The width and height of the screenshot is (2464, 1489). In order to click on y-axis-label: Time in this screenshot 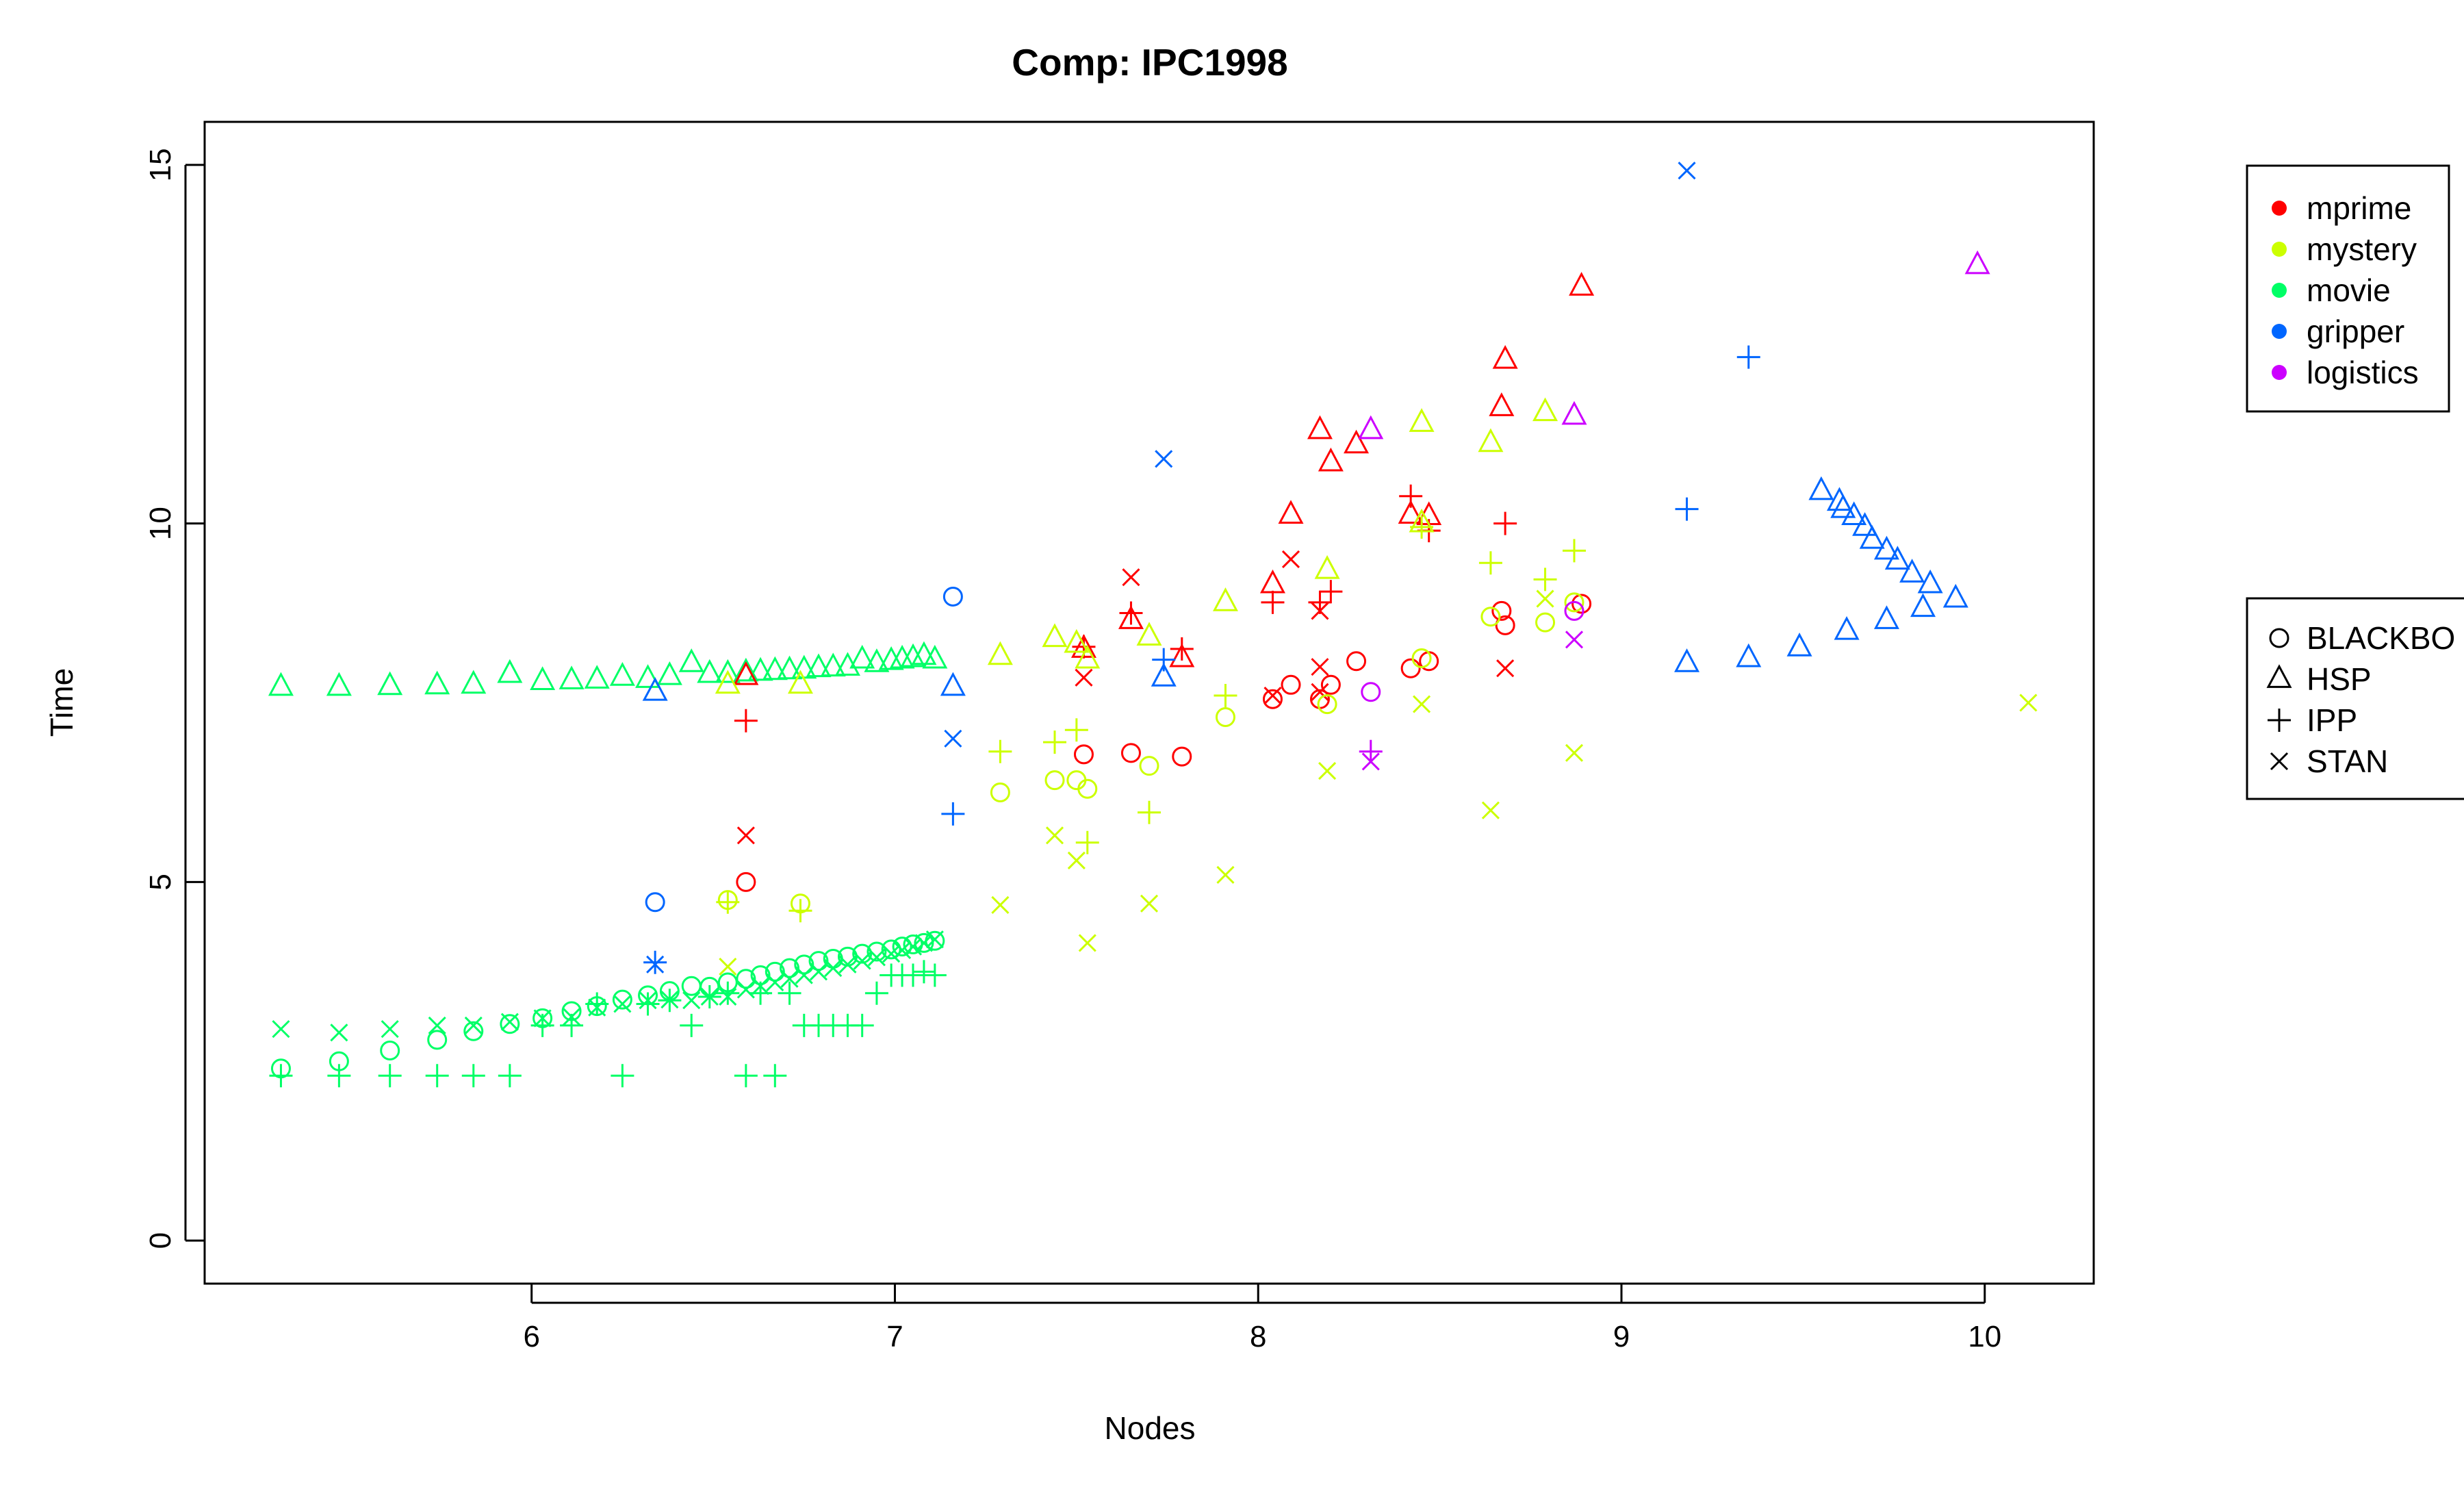, I will do `click(61, 702)`.